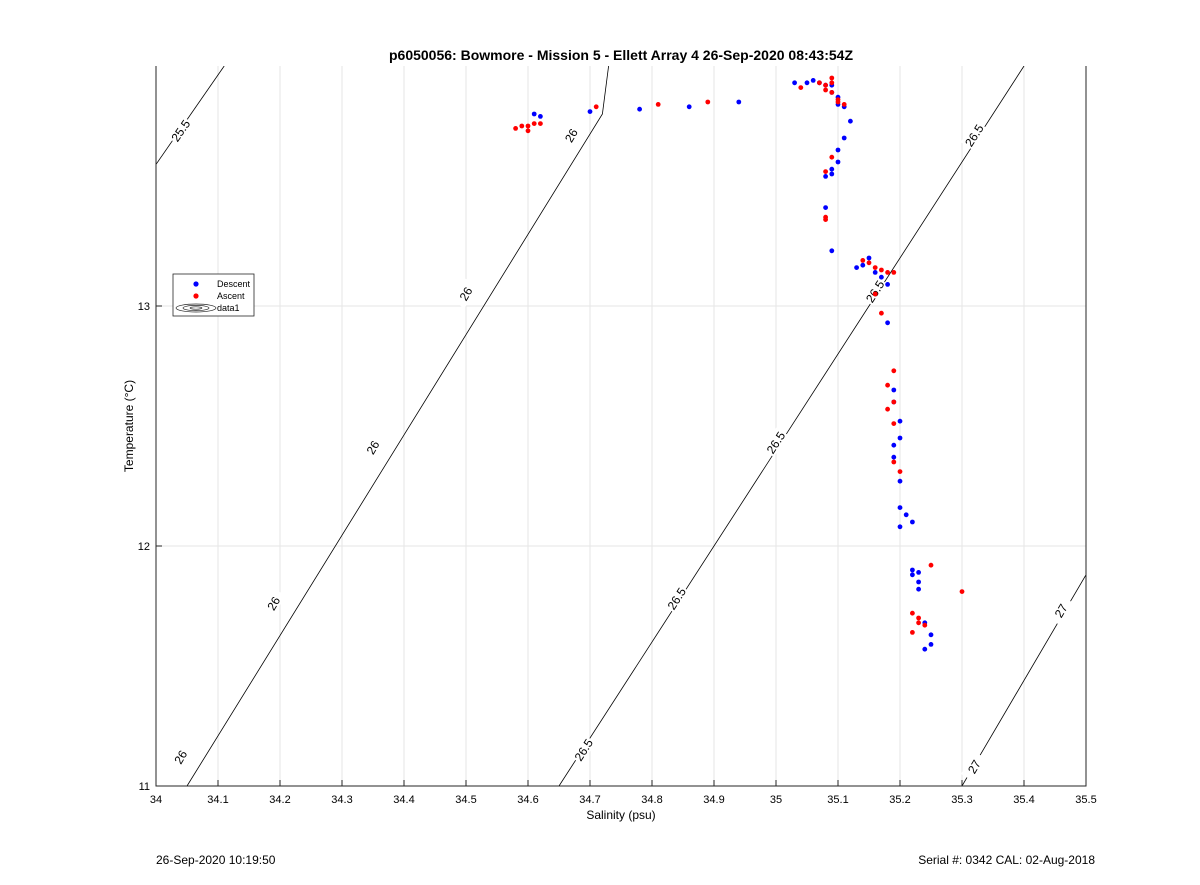 Image resolution: width=1200 pixels, height=885 pixels. Describe the element at coordinates (144, 787) in the screenshot. I see `y-tick-label: 11` at that location.